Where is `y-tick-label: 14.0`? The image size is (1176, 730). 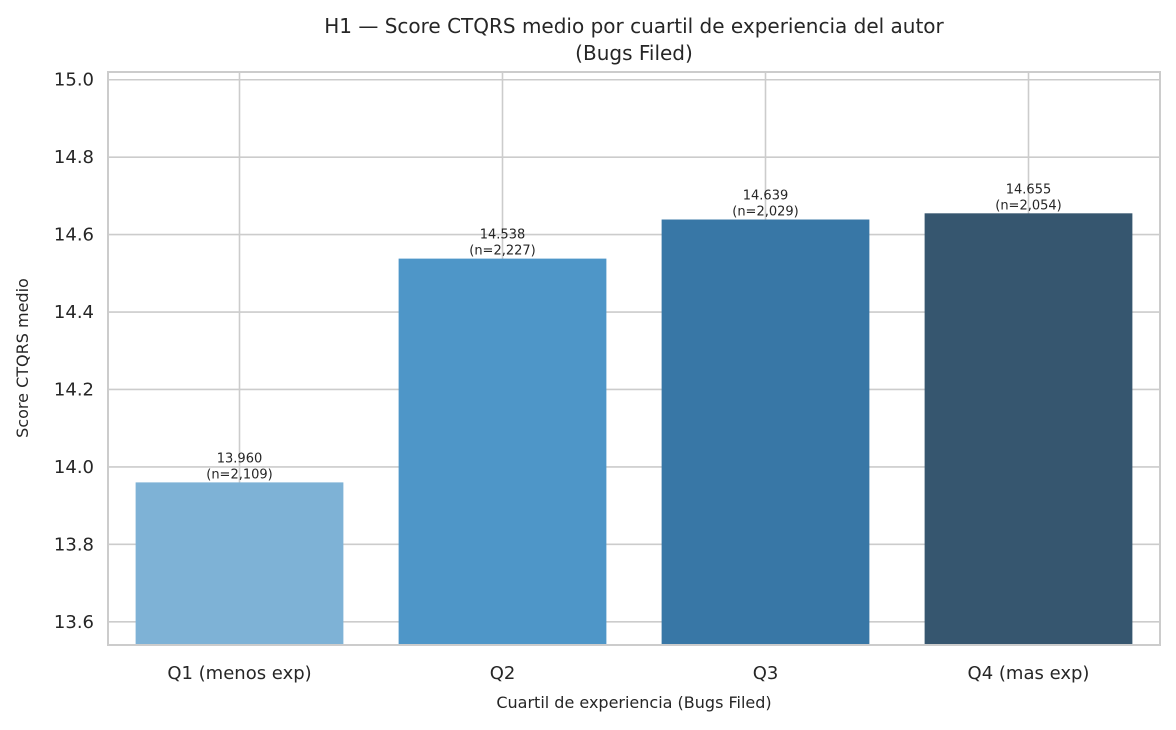 y-tick-label: 14.0 is located at coordinates (74, 467).